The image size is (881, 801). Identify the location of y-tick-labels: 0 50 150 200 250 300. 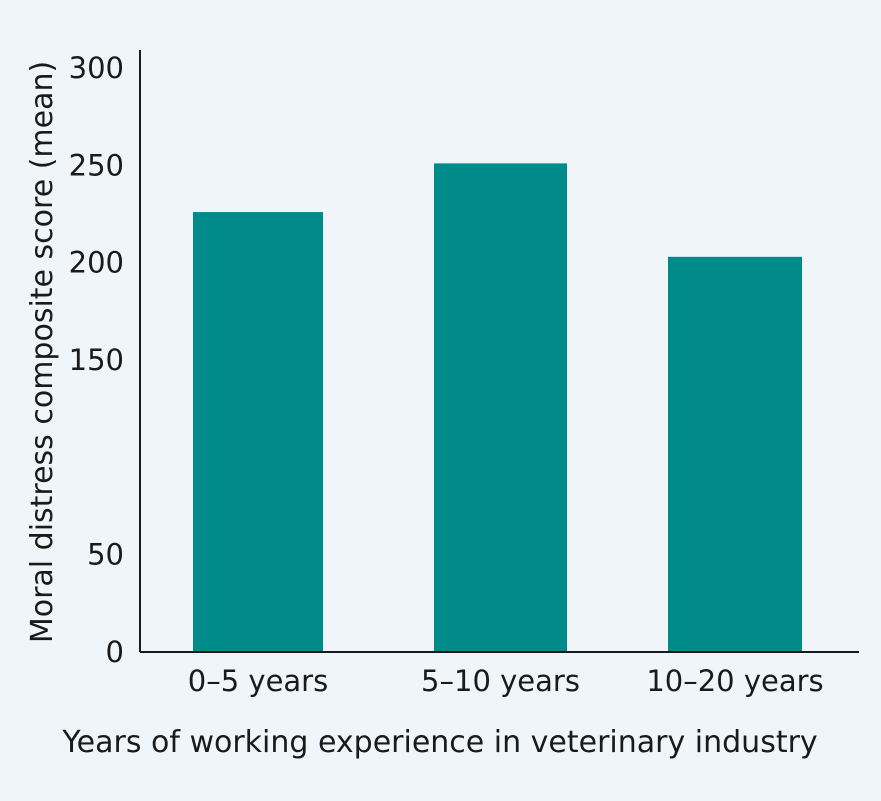
(96, 360).